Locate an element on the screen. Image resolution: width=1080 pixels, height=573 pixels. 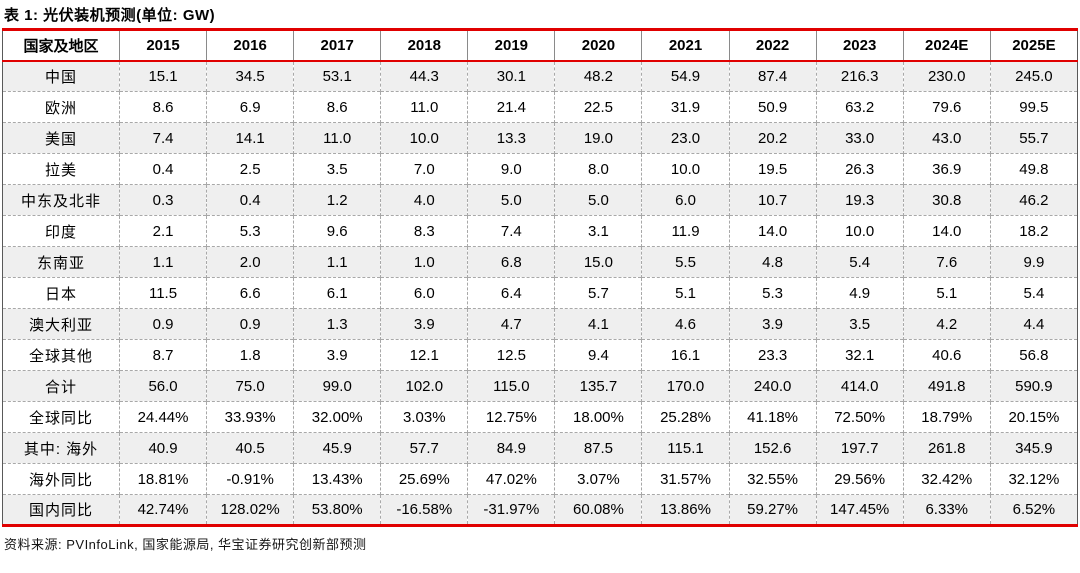
table-cell: 1.0 is located at coordinates (424, 262).